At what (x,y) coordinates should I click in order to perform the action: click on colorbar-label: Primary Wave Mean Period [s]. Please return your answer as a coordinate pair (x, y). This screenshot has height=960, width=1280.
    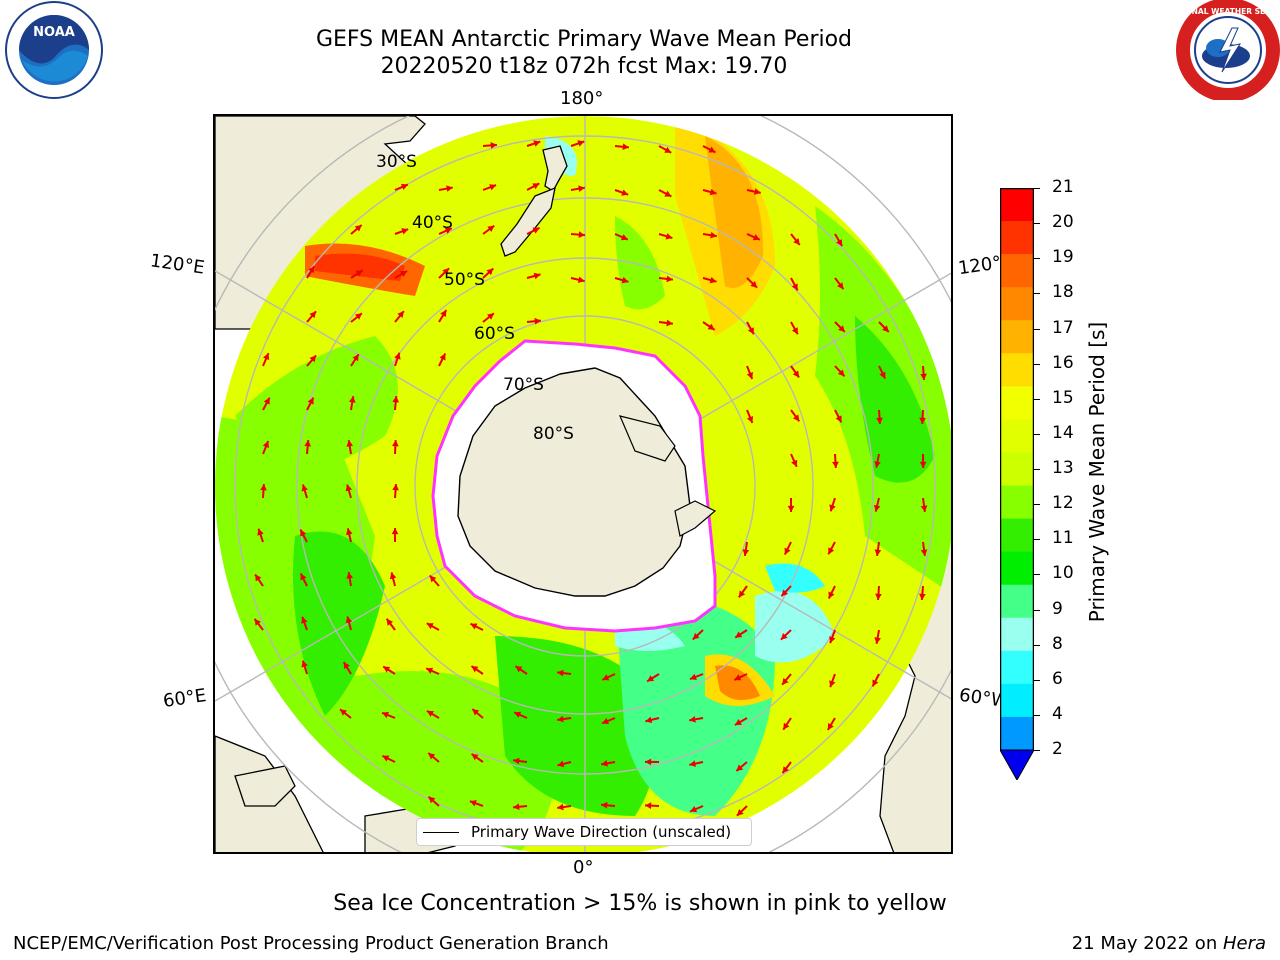
    Looking at the image, I should click on (1097, 472).